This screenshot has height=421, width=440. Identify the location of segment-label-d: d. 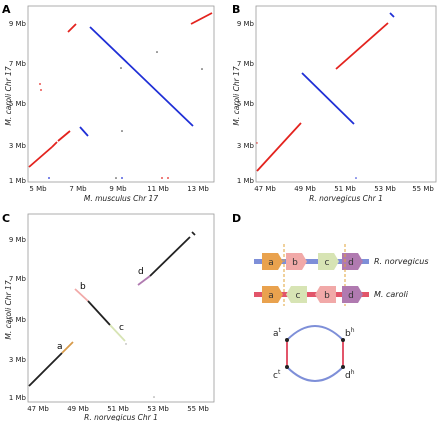
(141, 272).